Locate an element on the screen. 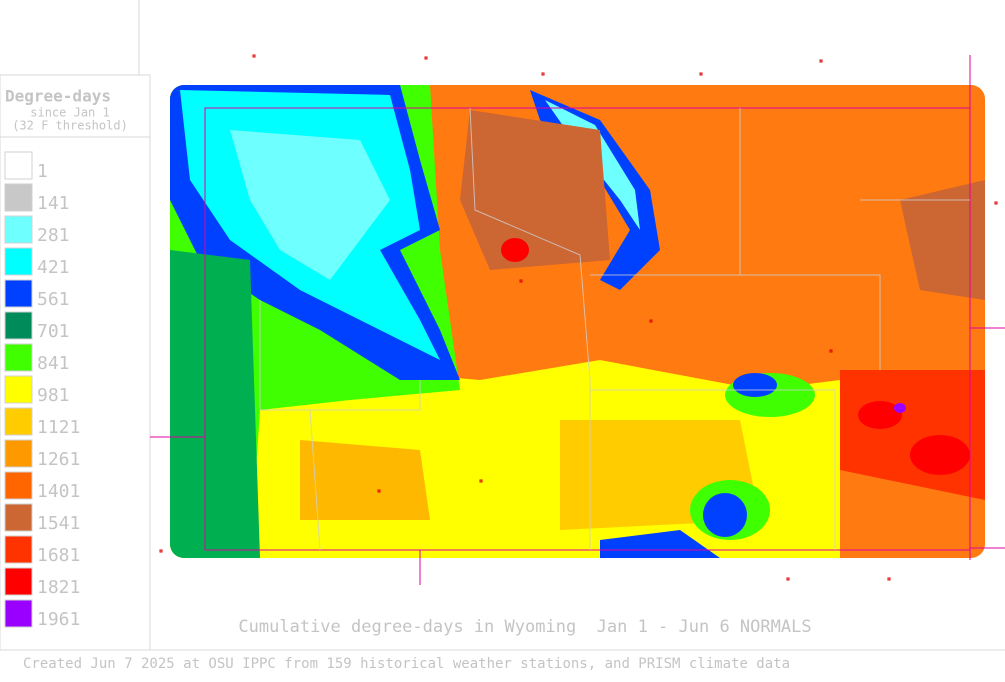  legend-threshold: (32 F threshold) is located at coordinates (70, 126).